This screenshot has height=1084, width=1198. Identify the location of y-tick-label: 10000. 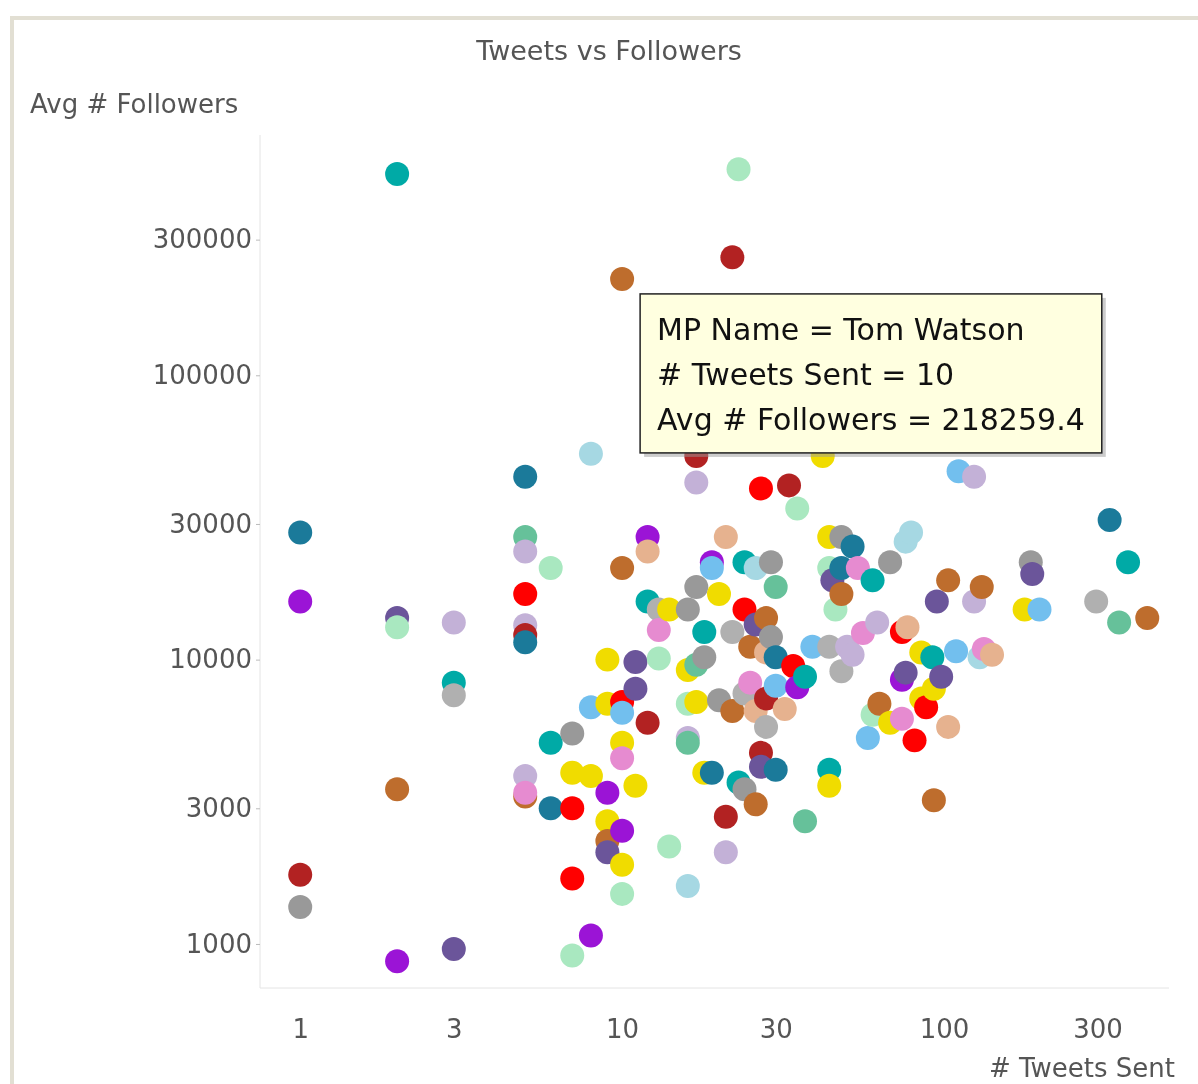
(210, 659).